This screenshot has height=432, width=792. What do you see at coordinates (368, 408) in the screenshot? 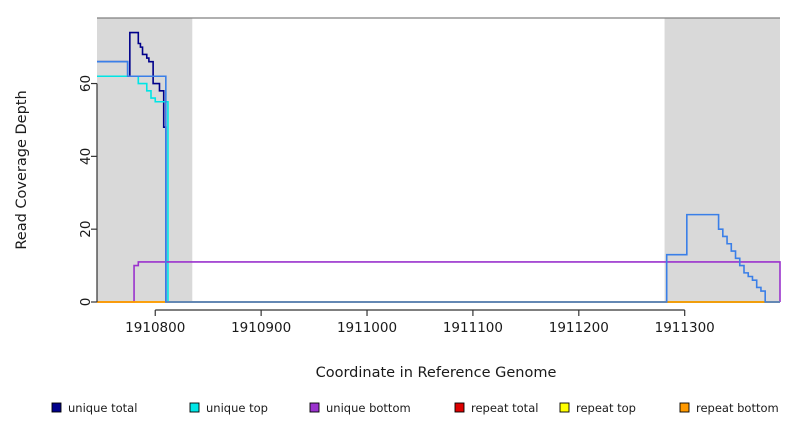
I see `legend-label: unique bottom` at bounding box center [368, 408].